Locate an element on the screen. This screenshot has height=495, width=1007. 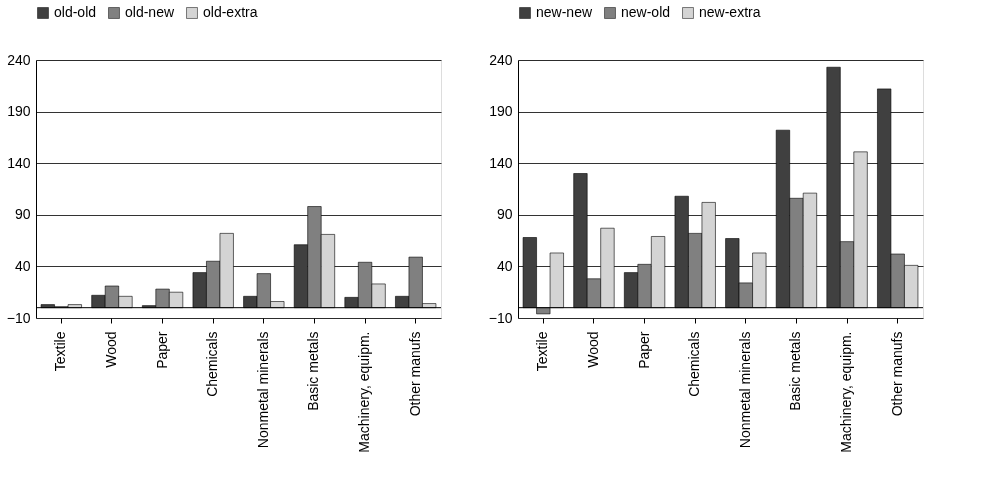
legend-label: old-extra is located at coordinates (230, 12).